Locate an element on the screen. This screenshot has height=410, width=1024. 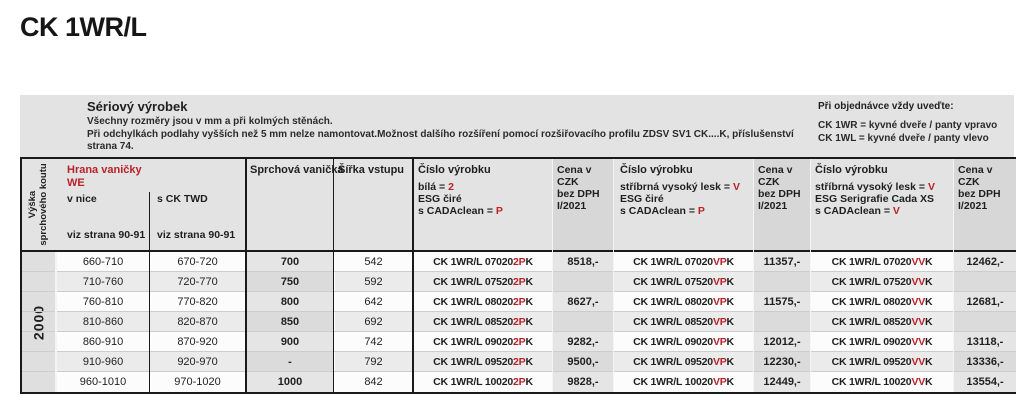
cell-shower-tray: 750 is located at coordinates (290, 281).